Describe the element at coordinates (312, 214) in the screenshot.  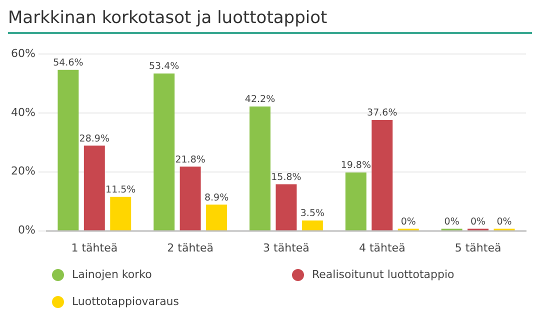
I see `data-label: 3.5%` at that location.